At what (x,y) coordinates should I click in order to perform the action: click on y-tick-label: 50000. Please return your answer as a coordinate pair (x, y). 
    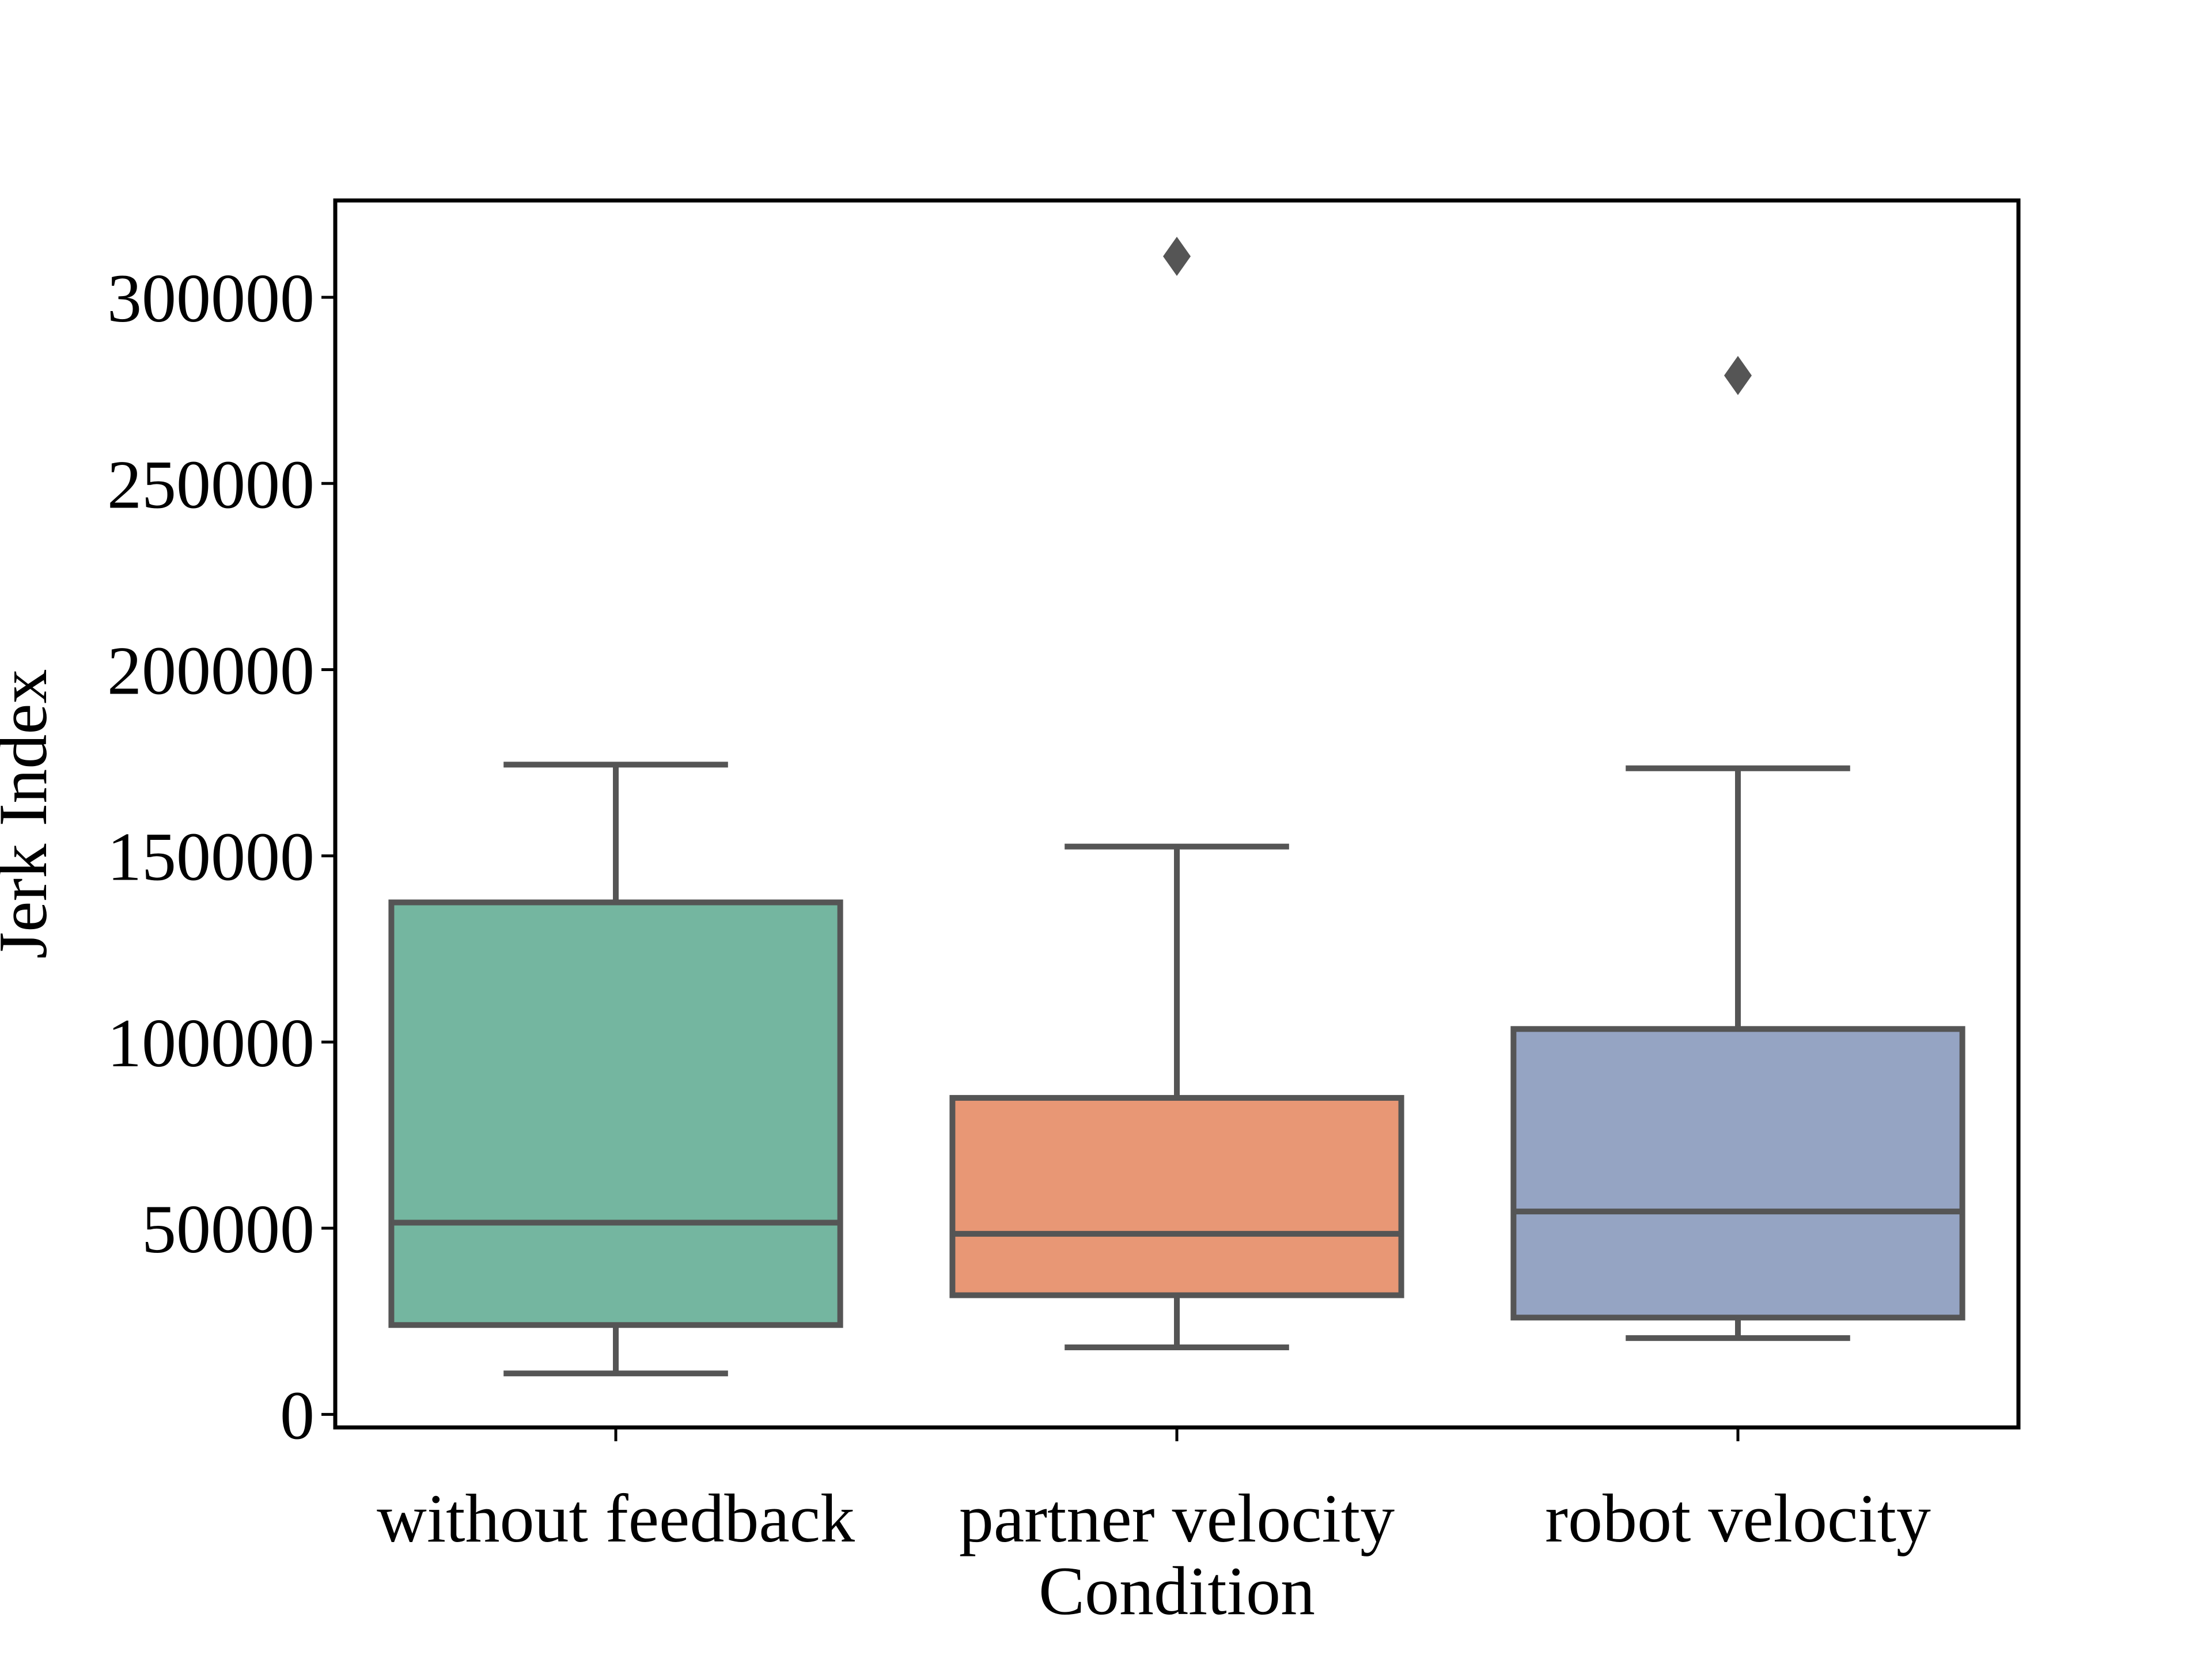
    Looking at the image, I should click on (228, 1229).